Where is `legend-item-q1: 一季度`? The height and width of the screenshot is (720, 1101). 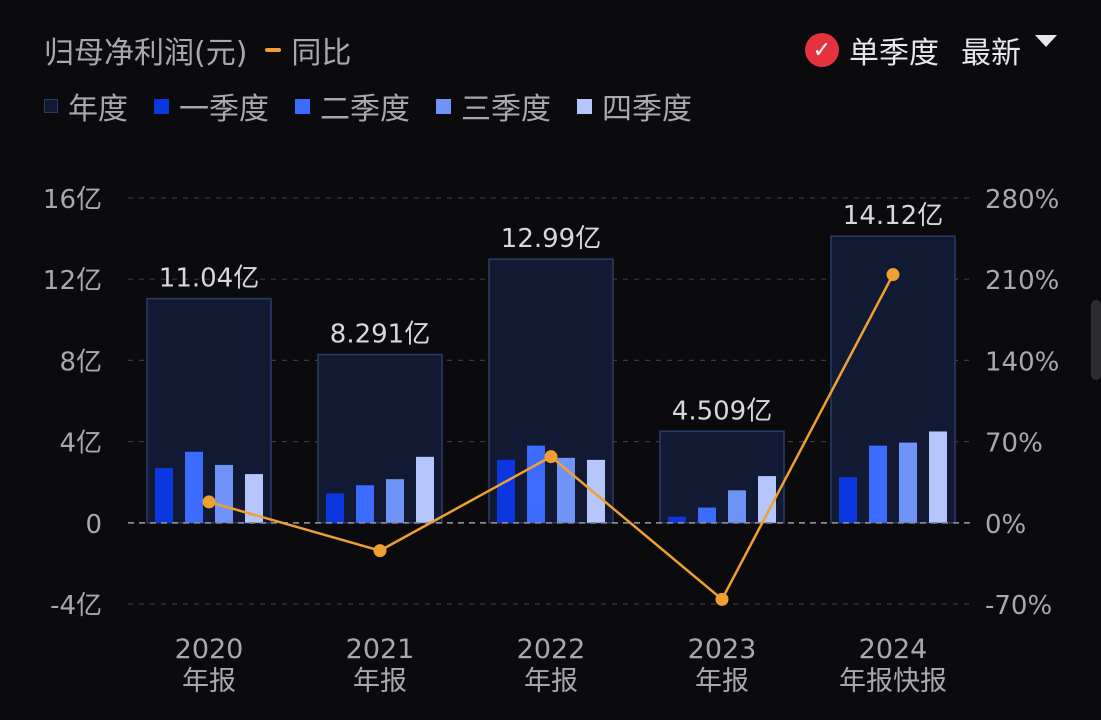
legend-item-q1: 一季度 is located at coordinates (211, 106).